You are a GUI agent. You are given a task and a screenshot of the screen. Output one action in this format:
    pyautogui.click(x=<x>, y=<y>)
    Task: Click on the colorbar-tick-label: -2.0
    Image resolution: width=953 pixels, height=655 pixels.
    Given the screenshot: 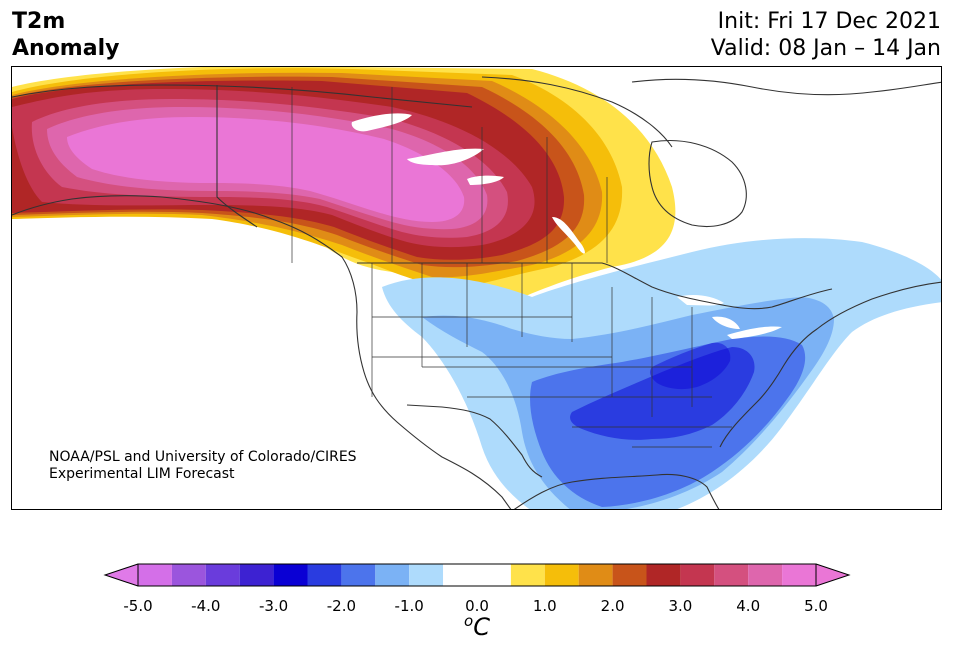 What is the action you would take?
    pyautogui.click(x=341, y=606)
    